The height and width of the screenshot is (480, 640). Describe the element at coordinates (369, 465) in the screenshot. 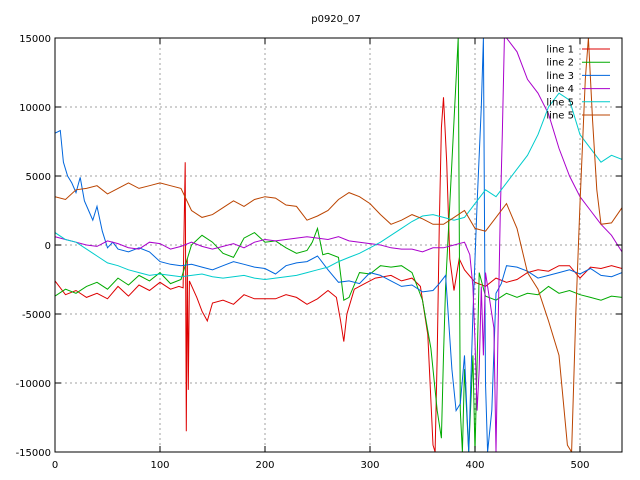

I see `x-tick-label: 300` at that location.